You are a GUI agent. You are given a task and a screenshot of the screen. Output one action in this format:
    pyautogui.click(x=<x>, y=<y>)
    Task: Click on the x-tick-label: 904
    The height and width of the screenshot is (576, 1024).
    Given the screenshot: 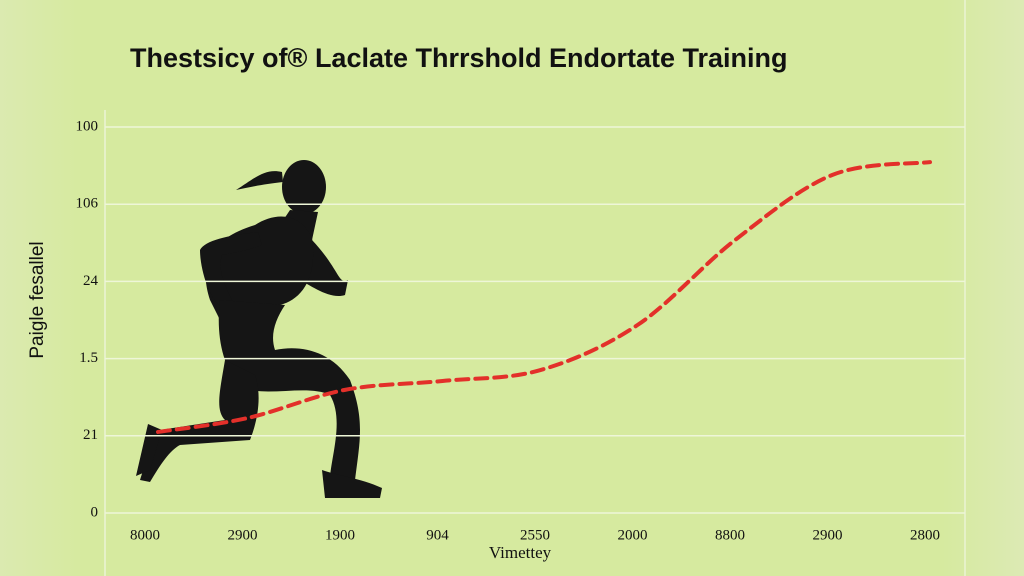 What is the action you would take?
    pyautogui.click(x=437, y=535)
    